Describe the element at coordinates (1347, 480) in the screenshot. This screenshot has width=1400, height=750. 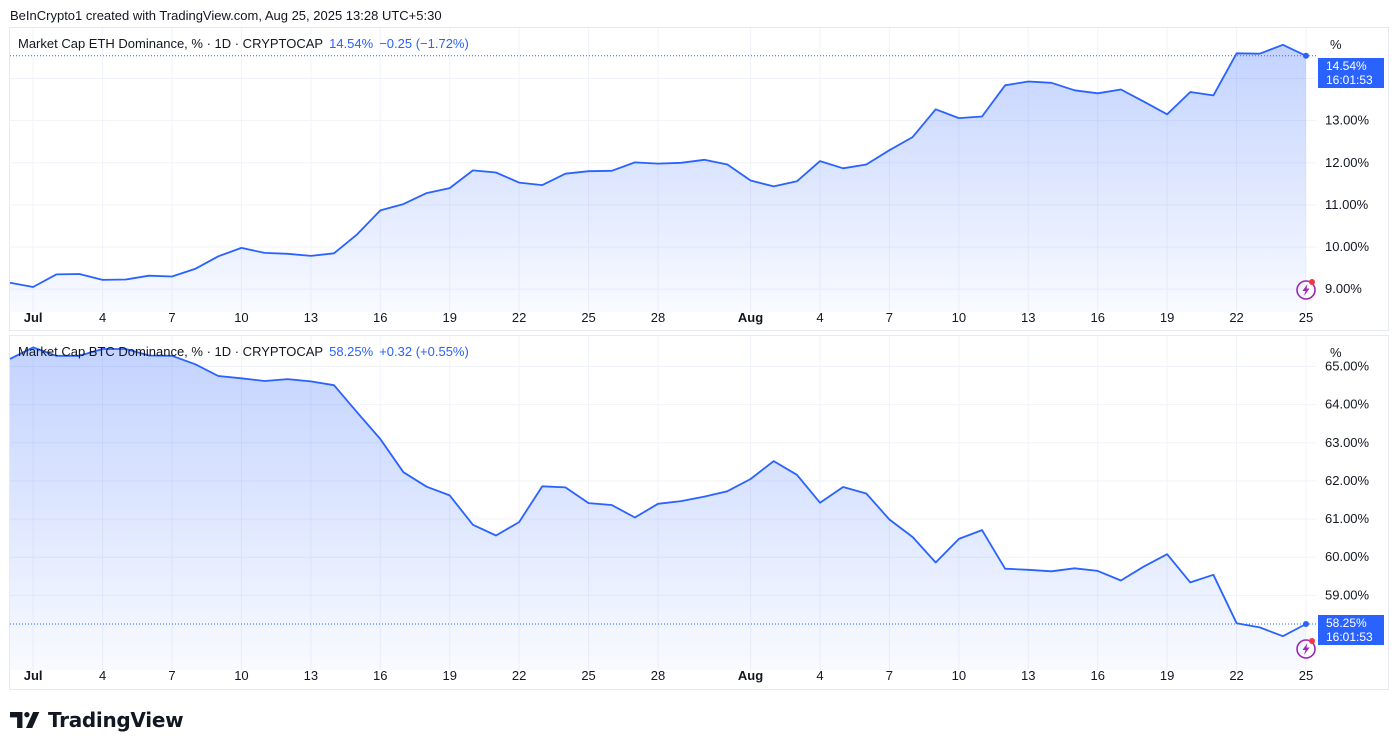
I see `btc-y-tick-label: 62.00%` at that location.